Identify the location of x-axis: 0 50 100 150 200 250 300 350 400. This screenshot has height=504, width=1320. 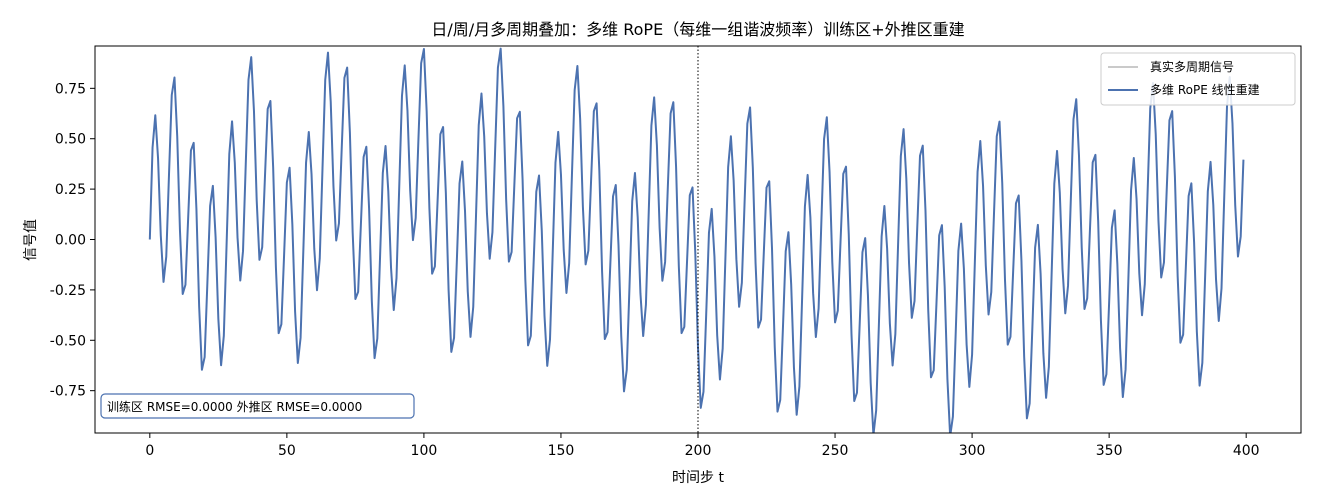
(702, 446).